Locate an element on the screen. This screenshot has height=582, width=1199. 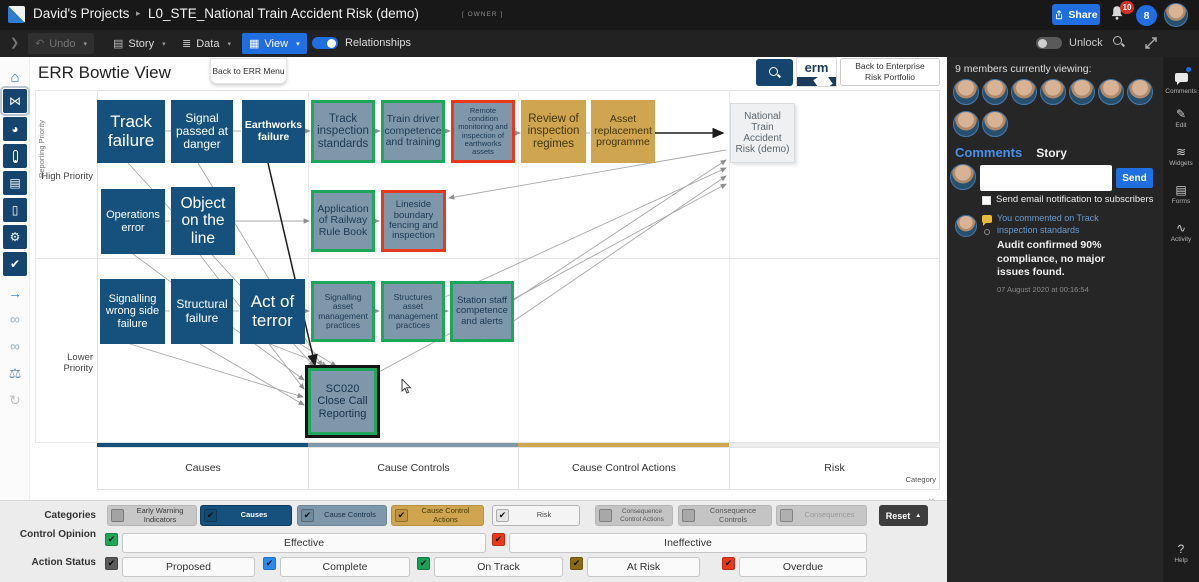
node-earthworks-failure: Earthworks failure is located at coordinates (273, 131).